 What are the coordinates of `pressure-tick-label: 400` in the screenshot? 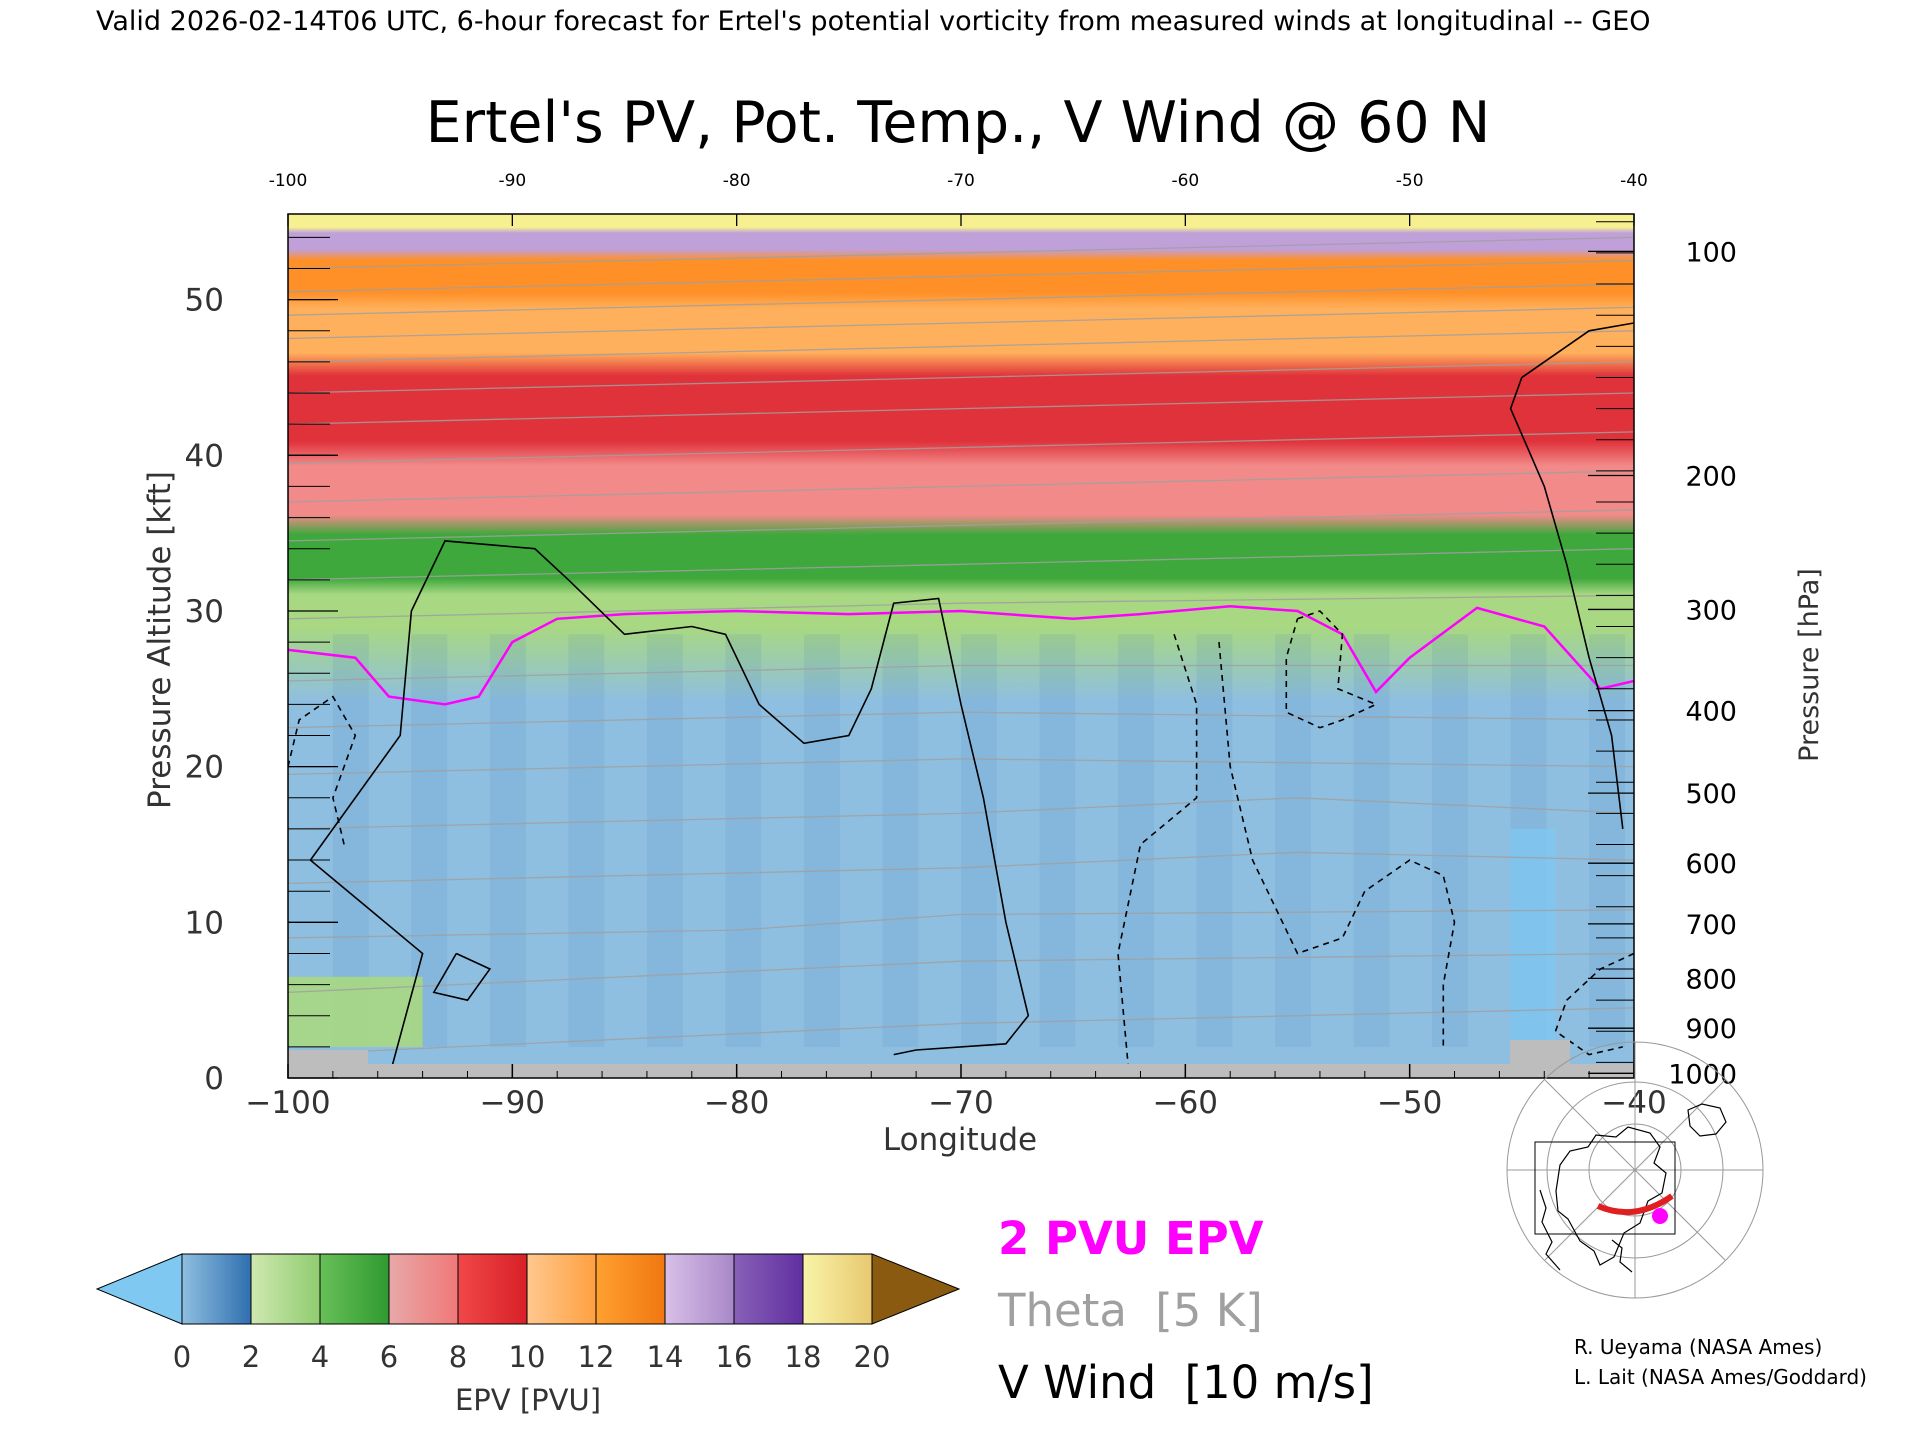 It's located at (1711, 712).